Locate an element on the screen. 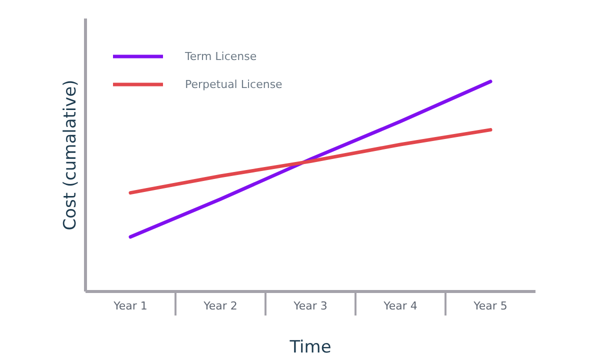 This screenshot has width=600, height=360. x-tick-label: Year 5 is located at coordinates (490, 306).